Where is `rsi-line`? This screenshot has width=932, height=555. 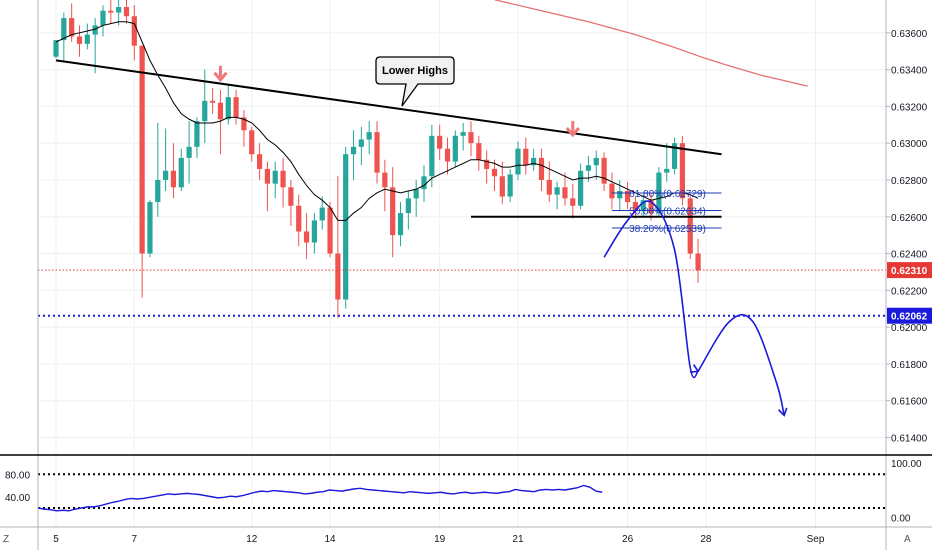 rsi-line is located at coordinates (320, 498).